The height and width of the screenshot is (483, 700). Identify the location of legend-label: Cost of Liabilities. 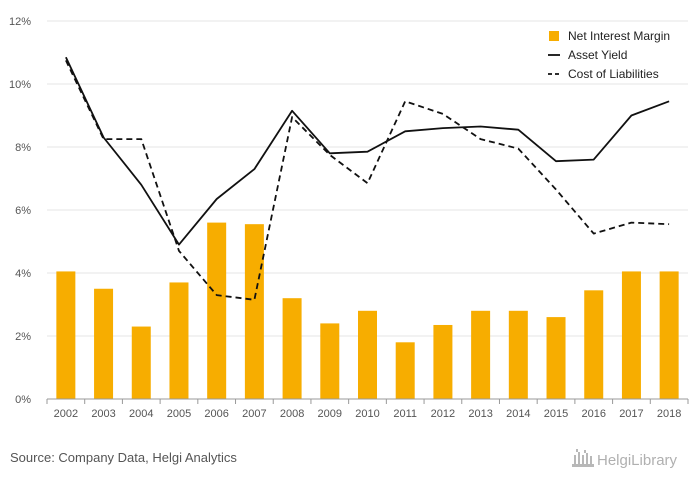
(613, 74).